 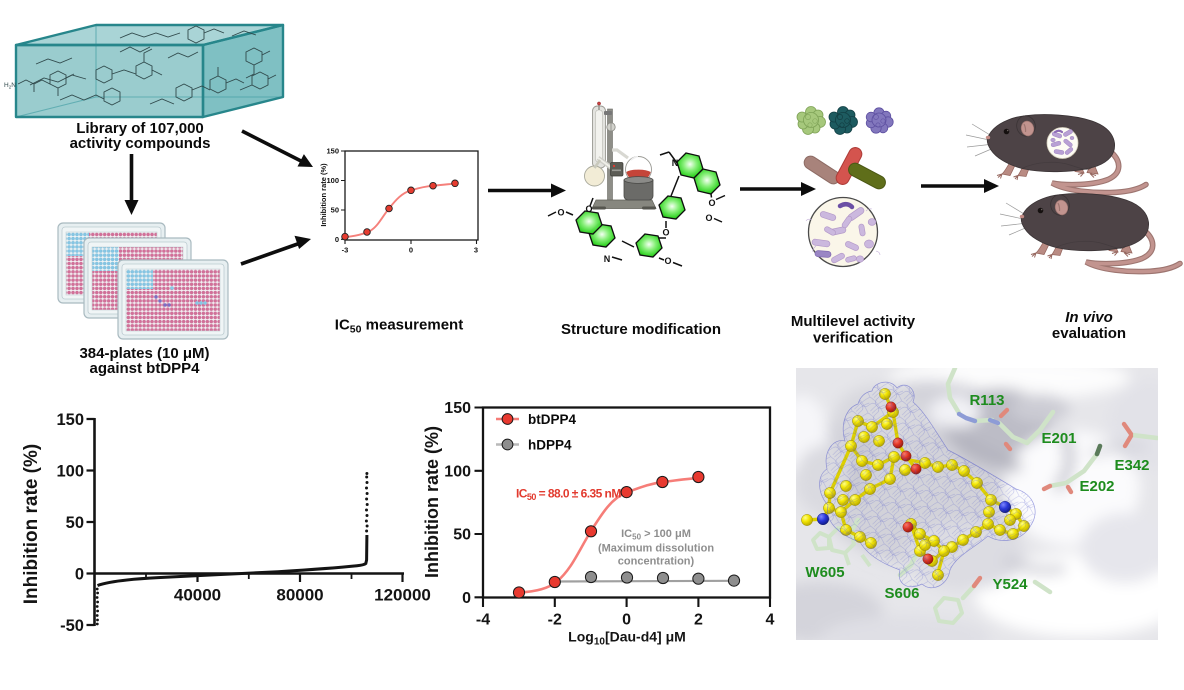 I want to click on svg-text: -3, so click(x=345, y=250).